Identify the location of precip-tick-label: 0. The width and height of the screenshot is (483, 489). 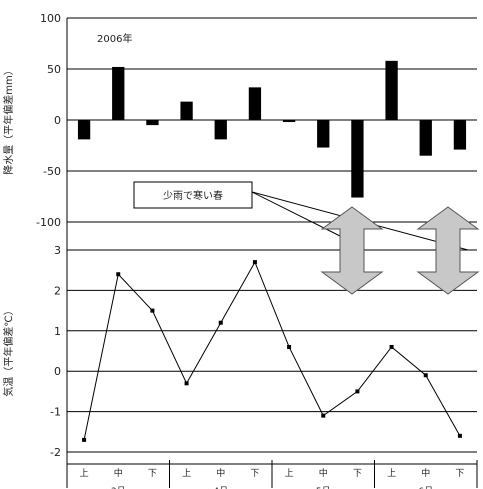
(57, 120).